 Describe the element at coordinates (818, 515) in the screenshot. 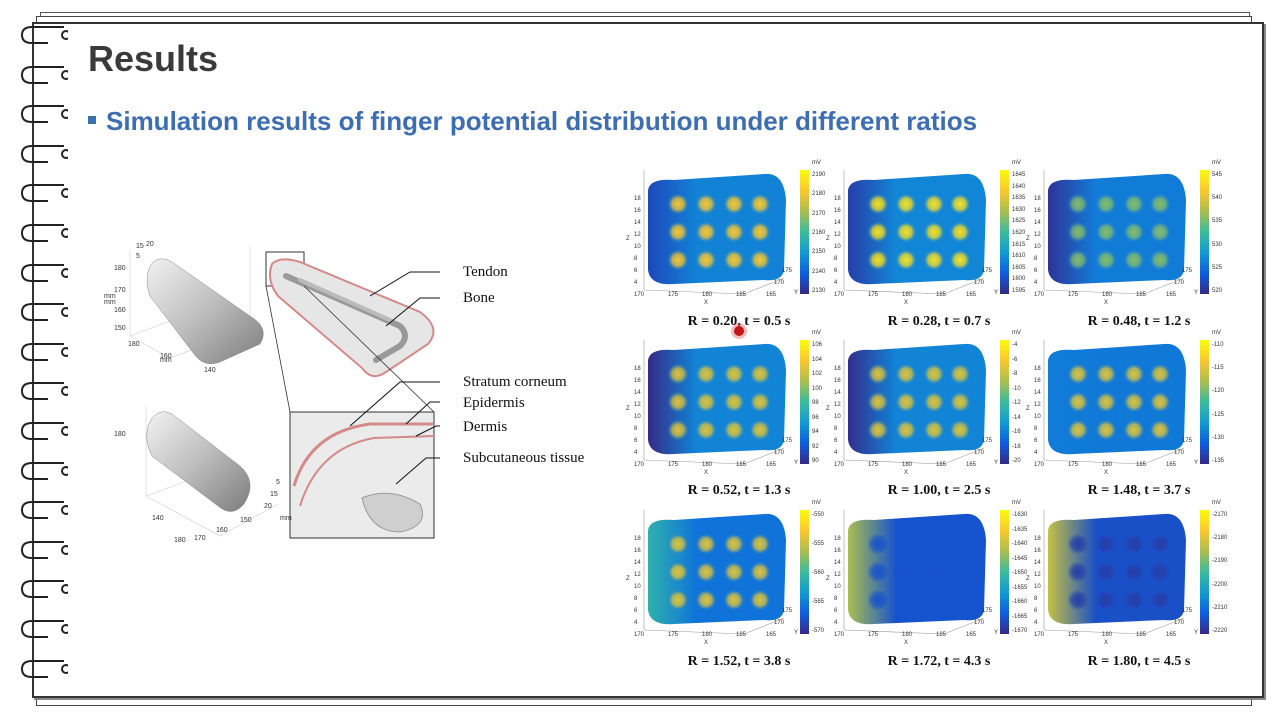

I see `colorbar-tick-label: -550` at that location.